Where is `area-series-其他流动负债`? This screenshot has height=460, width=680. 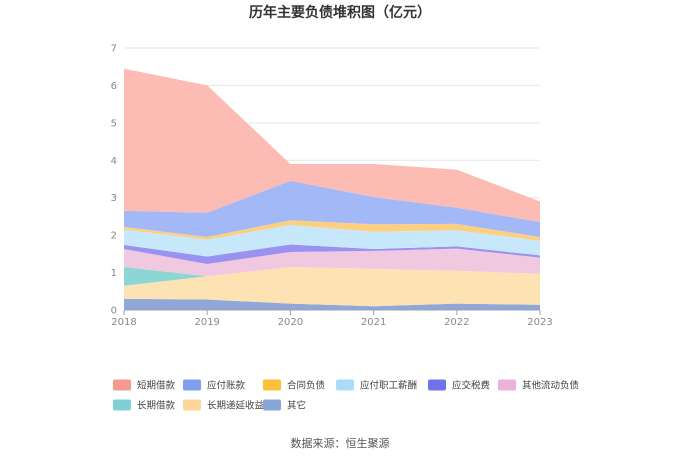 area-series-其他流动负债 is located at coordinates (332, 262).